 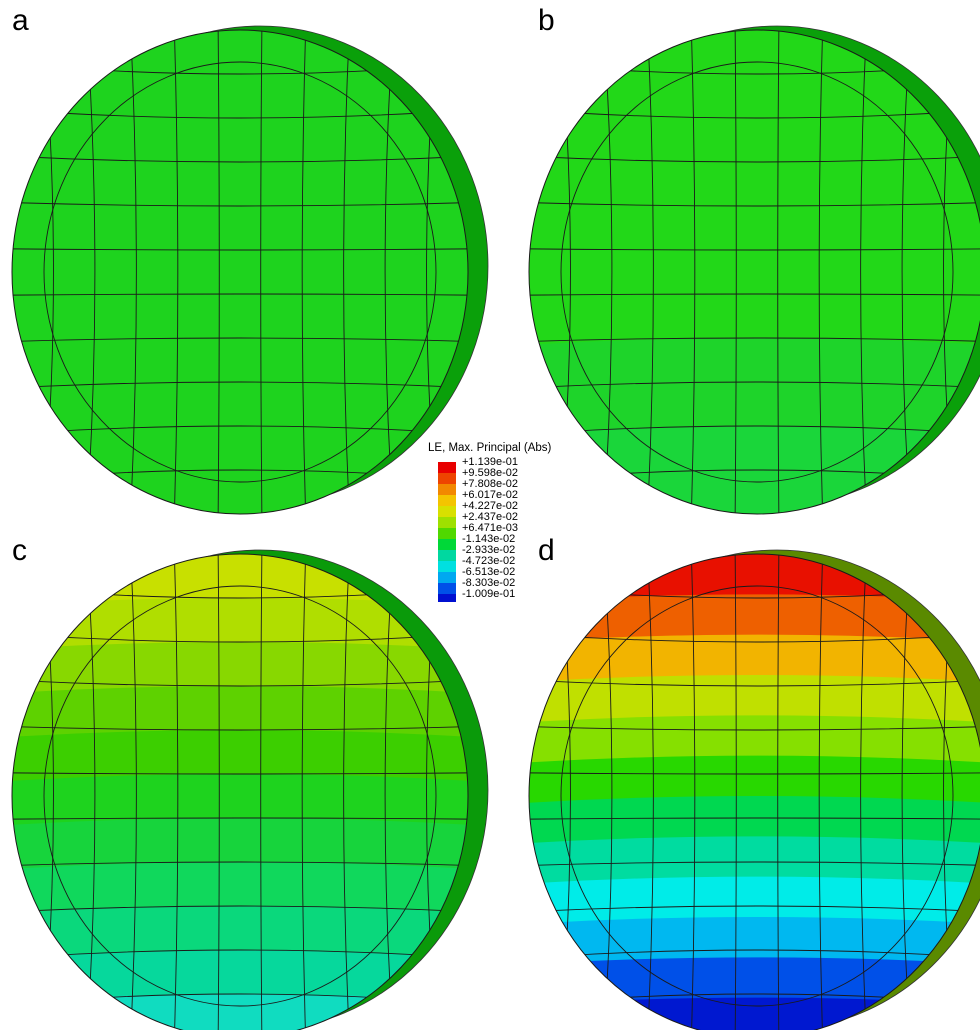 I want to click on legend-label: -6.513e-02, so click(x=489, y=572).